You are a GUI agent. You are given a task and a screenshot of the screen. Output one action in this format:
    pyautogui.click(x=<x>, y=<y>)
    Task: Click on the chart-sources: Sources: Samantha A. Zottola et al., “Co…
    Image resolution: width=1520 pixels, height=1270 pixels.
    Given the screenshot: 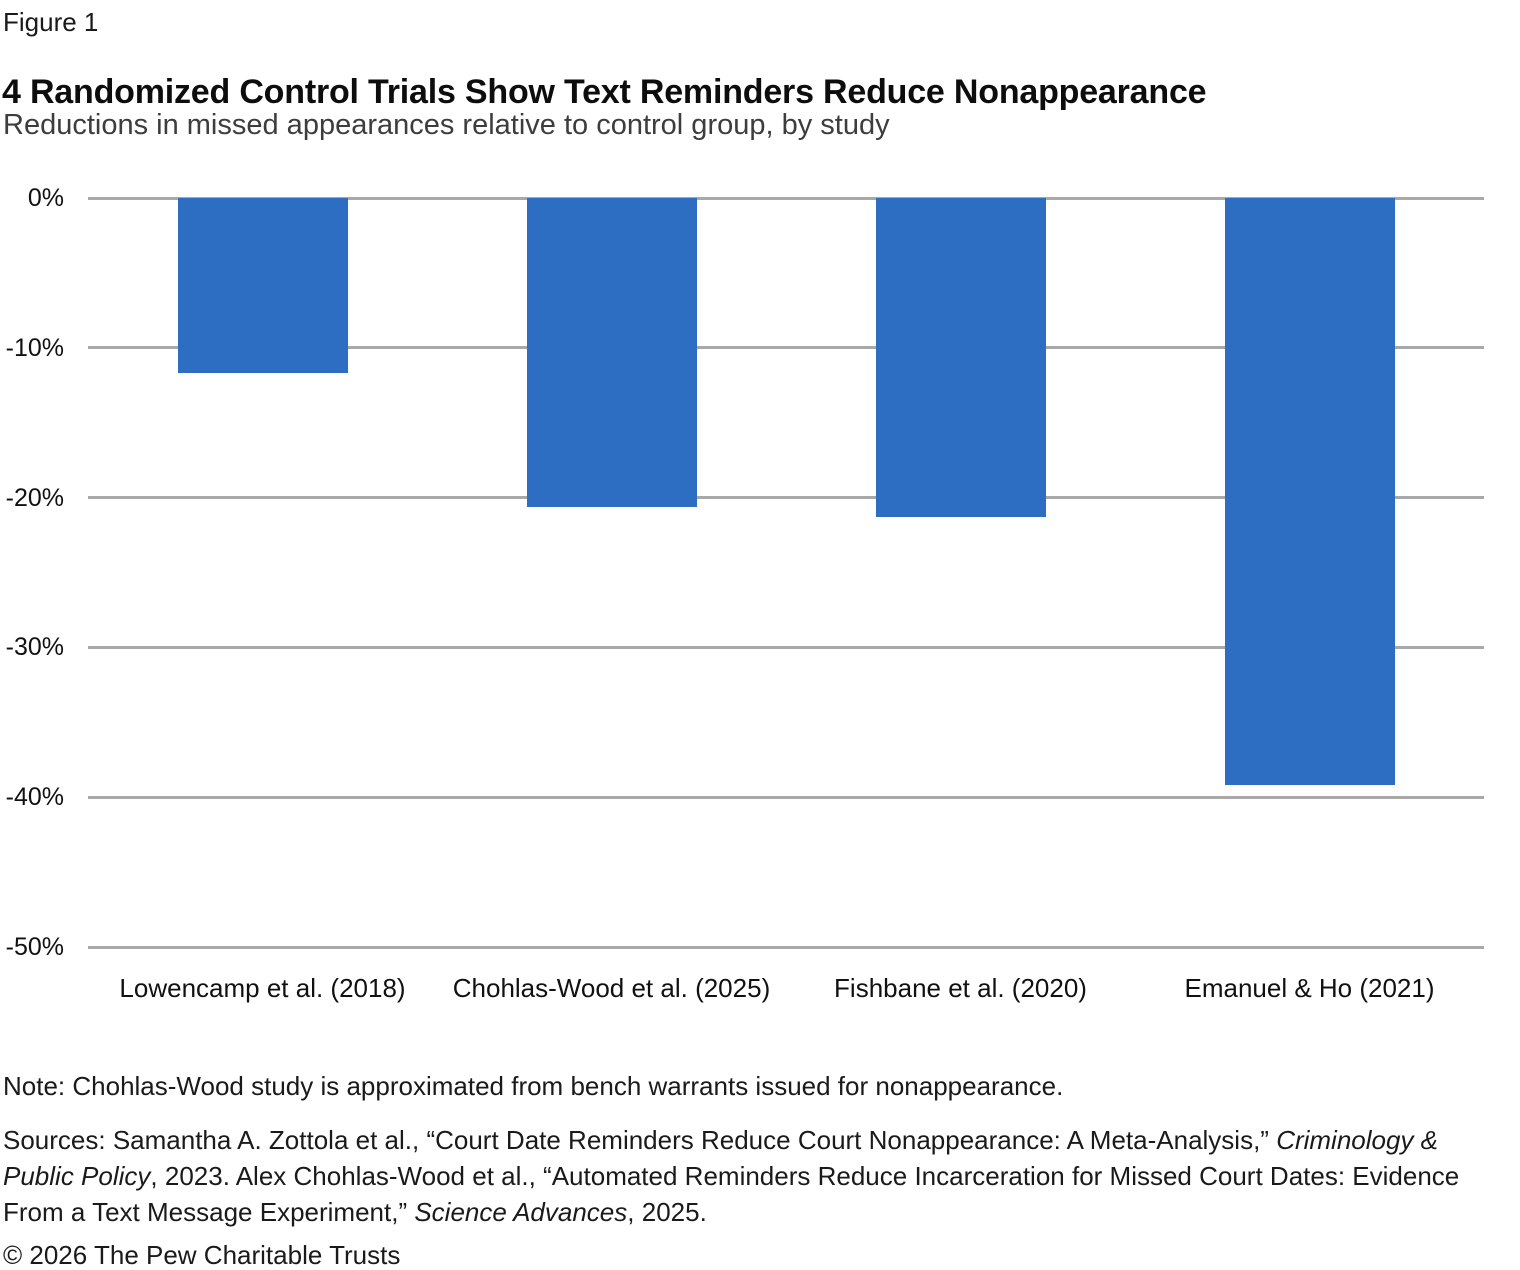 What is the action you would take?
    pyautogui.click(x=759, y=1176)
    